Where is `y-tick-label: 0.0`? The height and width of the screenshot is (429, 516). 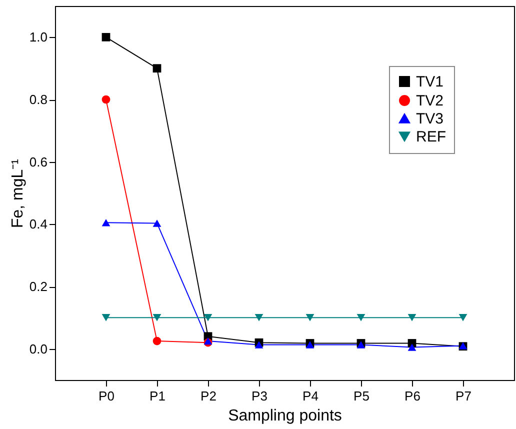 y-tick-label: 0.0 is located at coordinates (38, 348).